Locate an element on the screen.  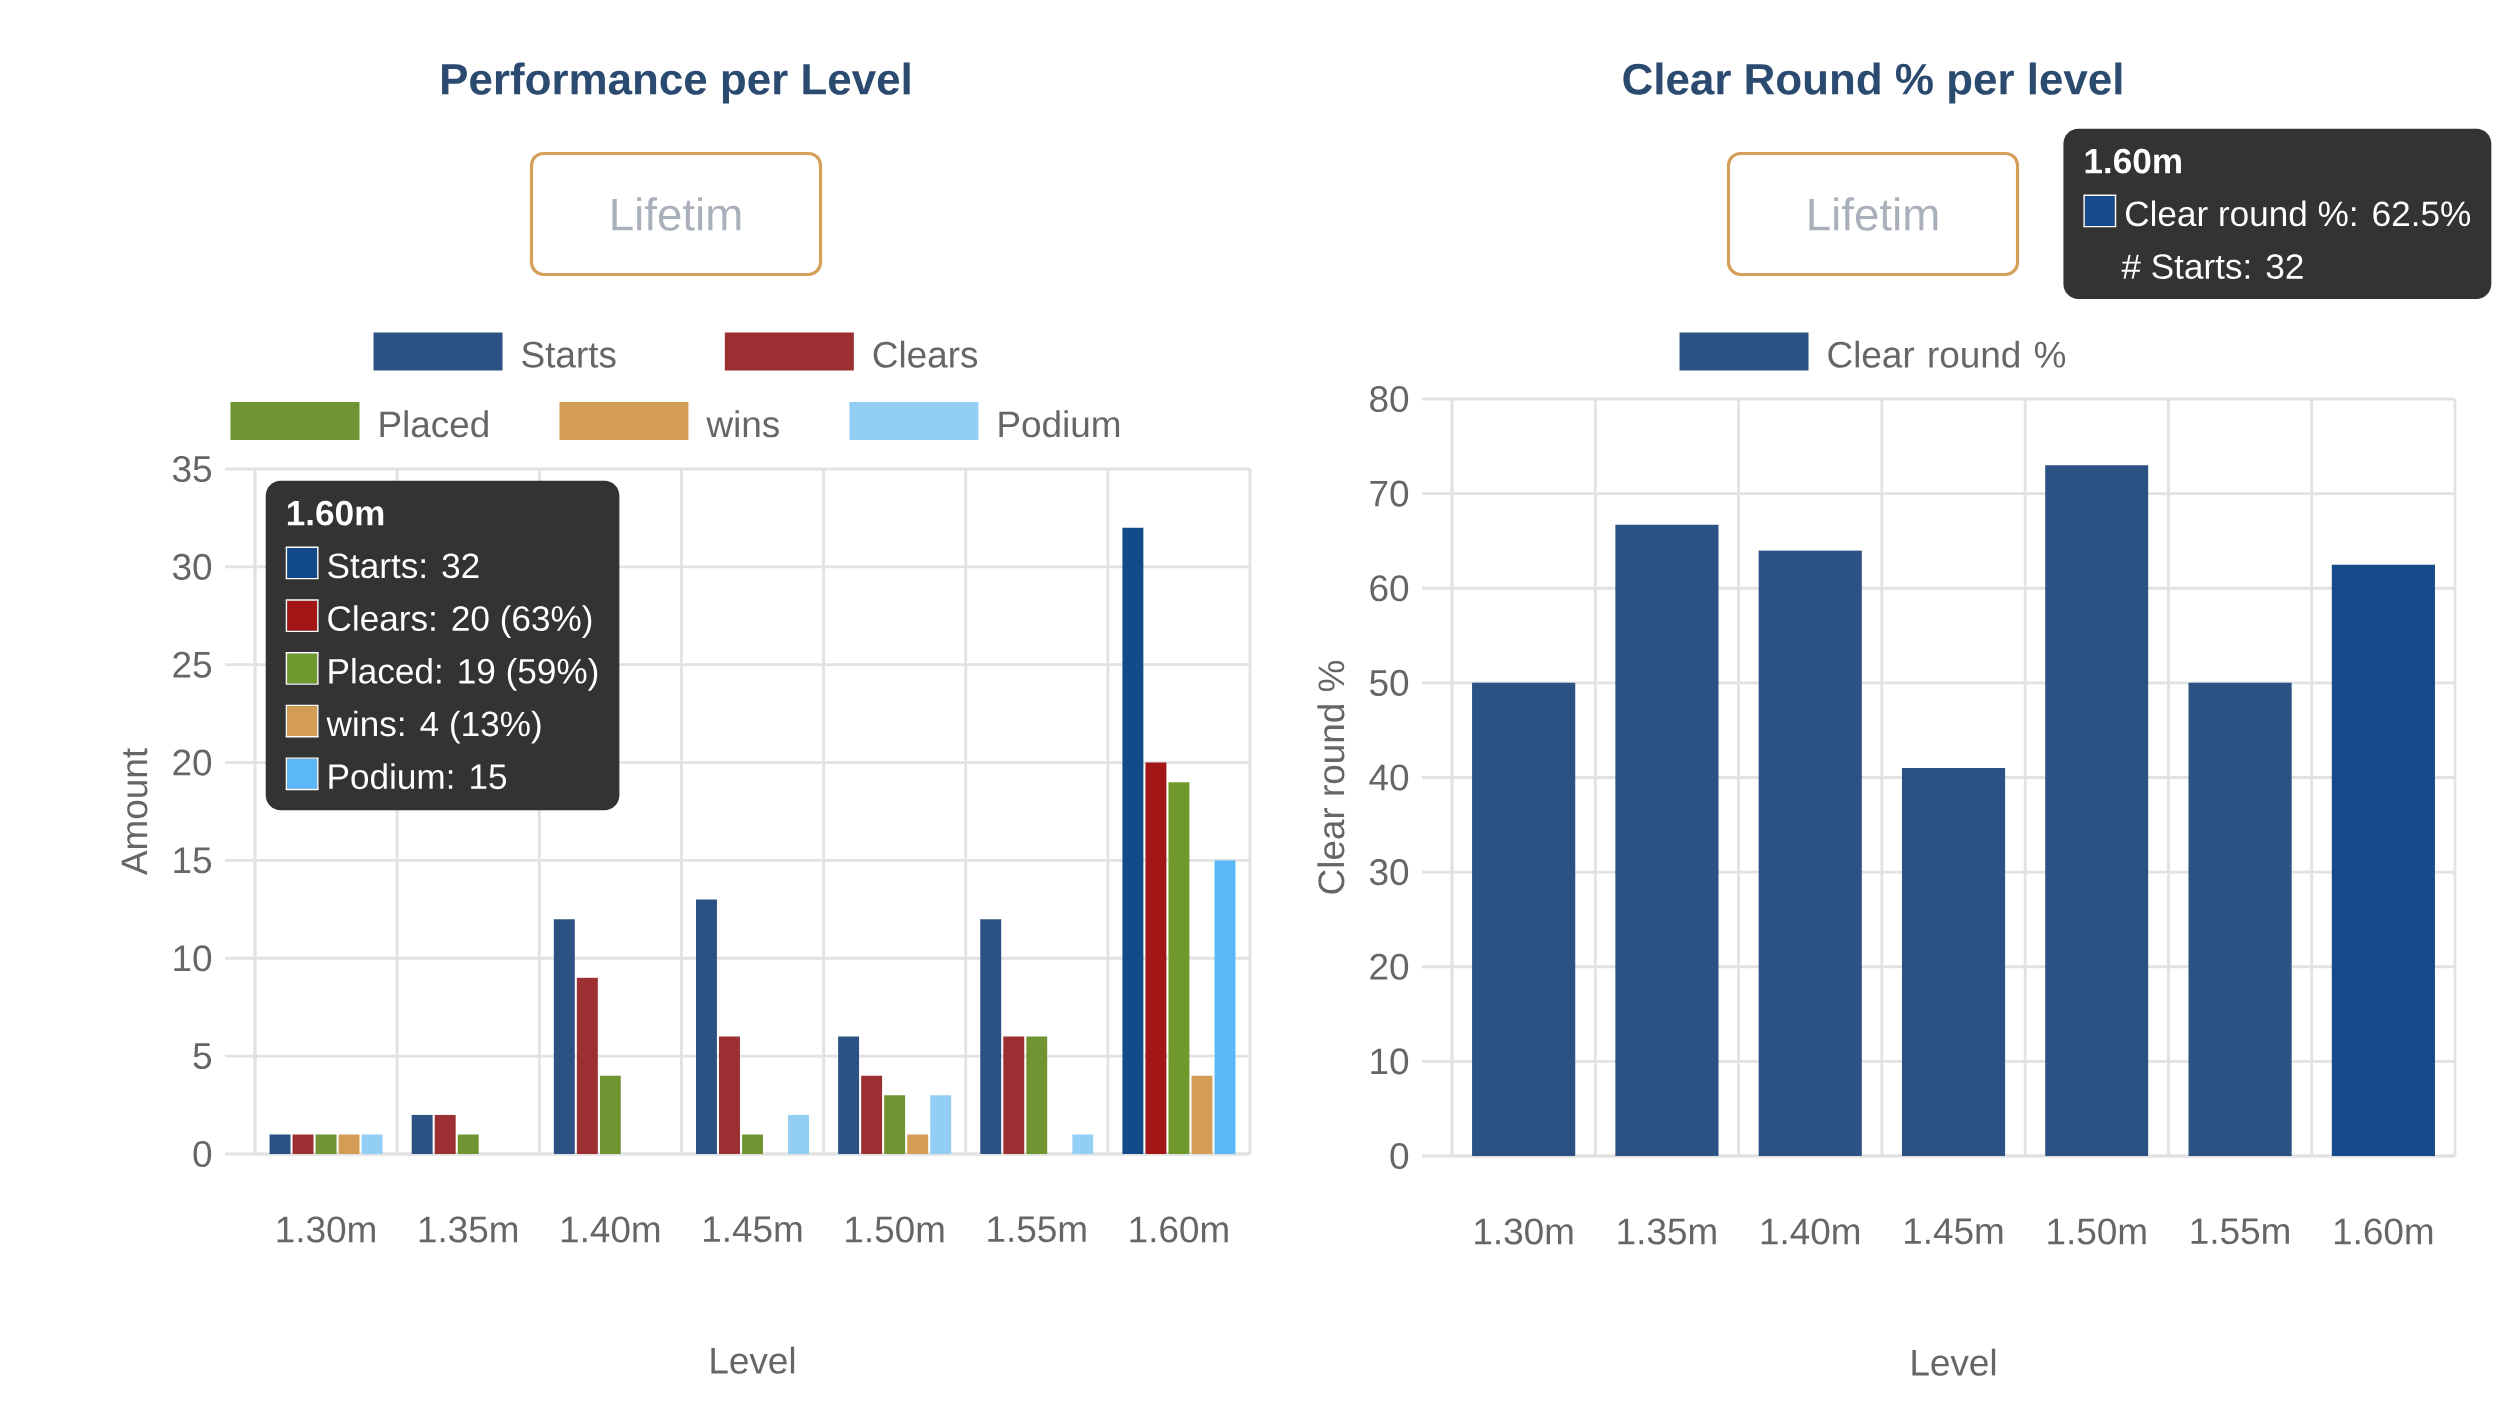
y-tick-label: 25 is located at coordinates (192, 664).